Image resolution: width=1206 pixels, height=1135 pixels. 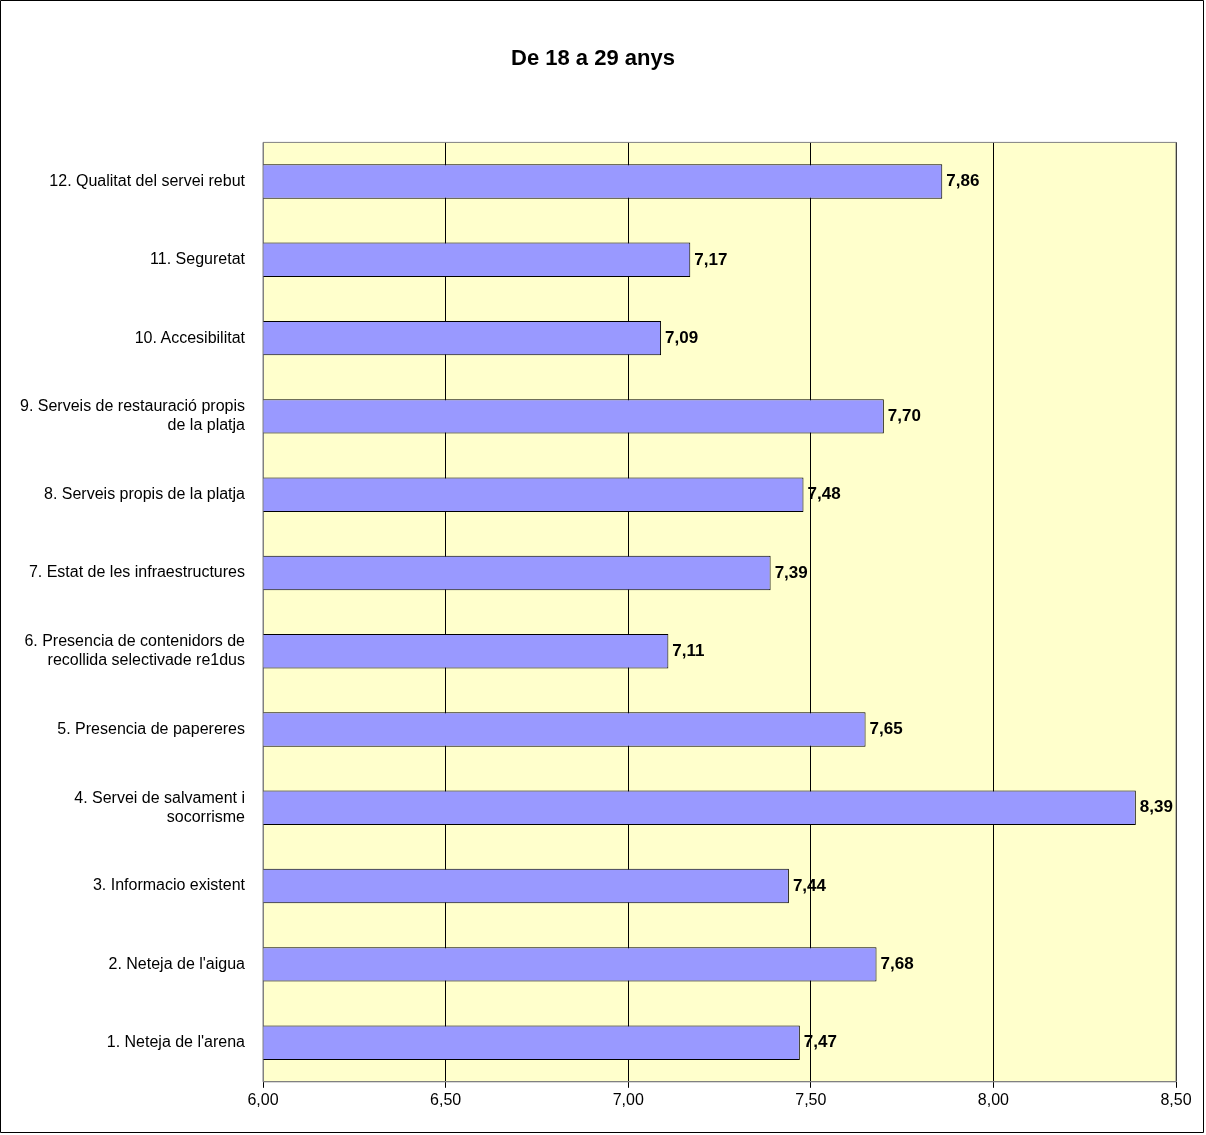 What do you see at coordinates (904, 416) in the screenshot?
I see `data-label: 7,70` at bounding box center [904, 416].